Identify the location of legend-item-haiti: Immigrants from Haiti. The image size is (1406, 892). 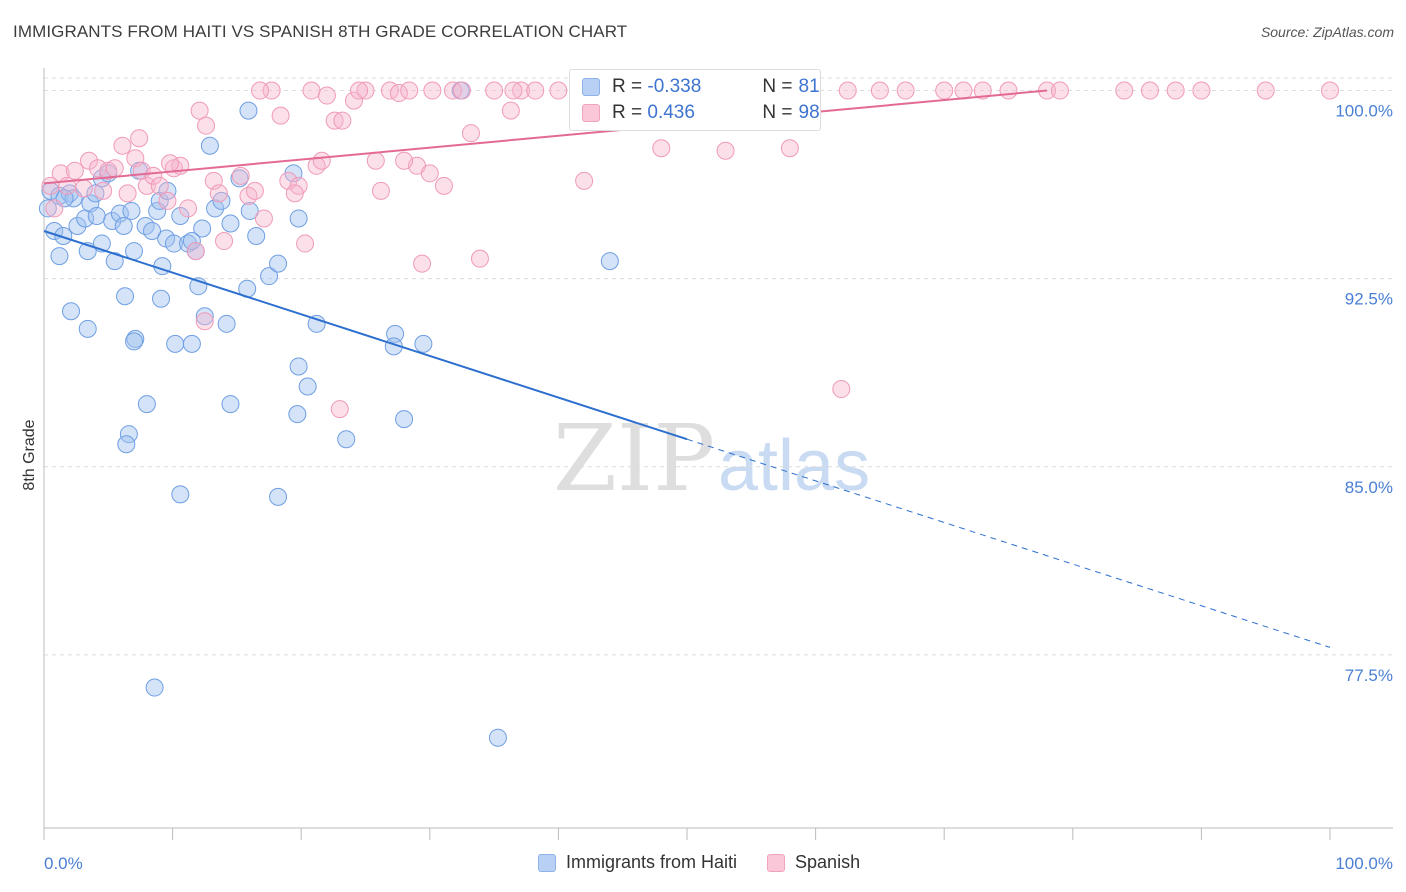
(637, 862).